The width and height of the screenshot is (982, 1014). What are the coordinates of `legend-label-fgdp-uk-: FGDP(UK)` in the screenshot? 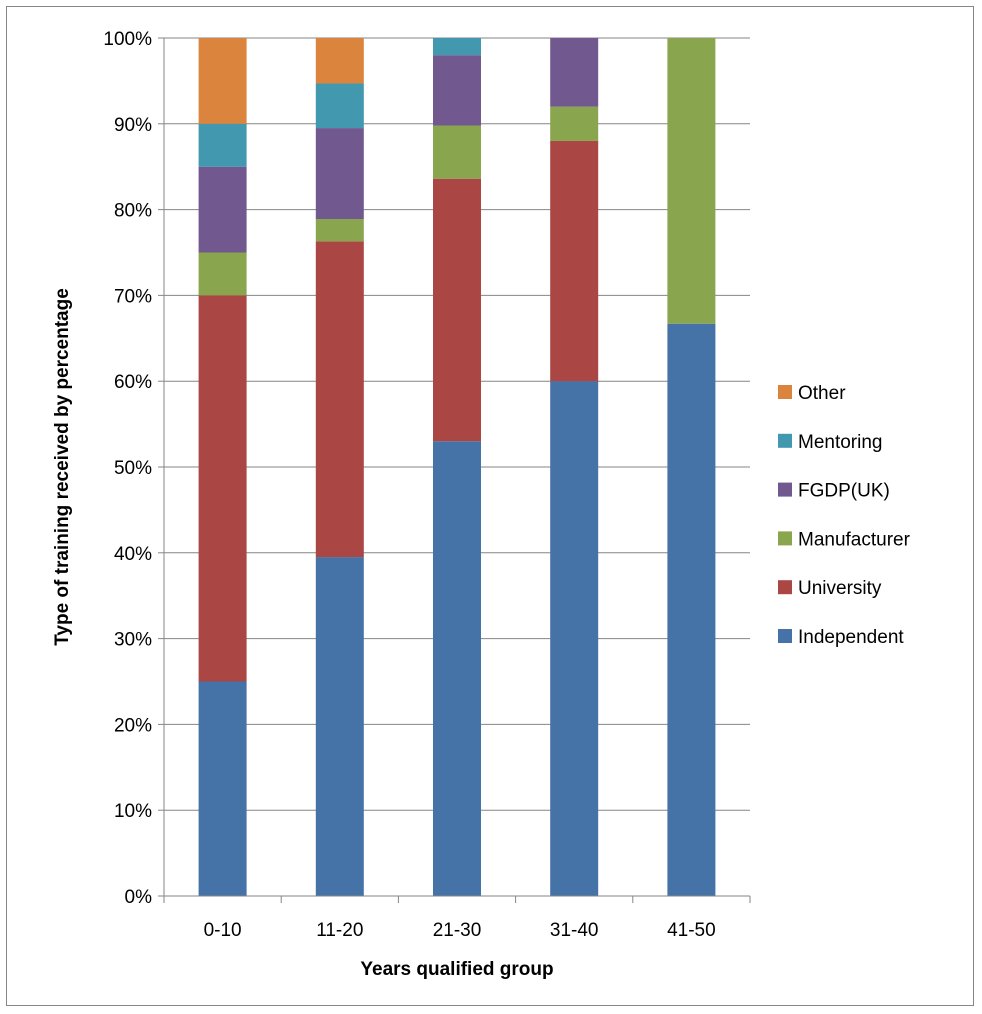 It's located at (844, 491).